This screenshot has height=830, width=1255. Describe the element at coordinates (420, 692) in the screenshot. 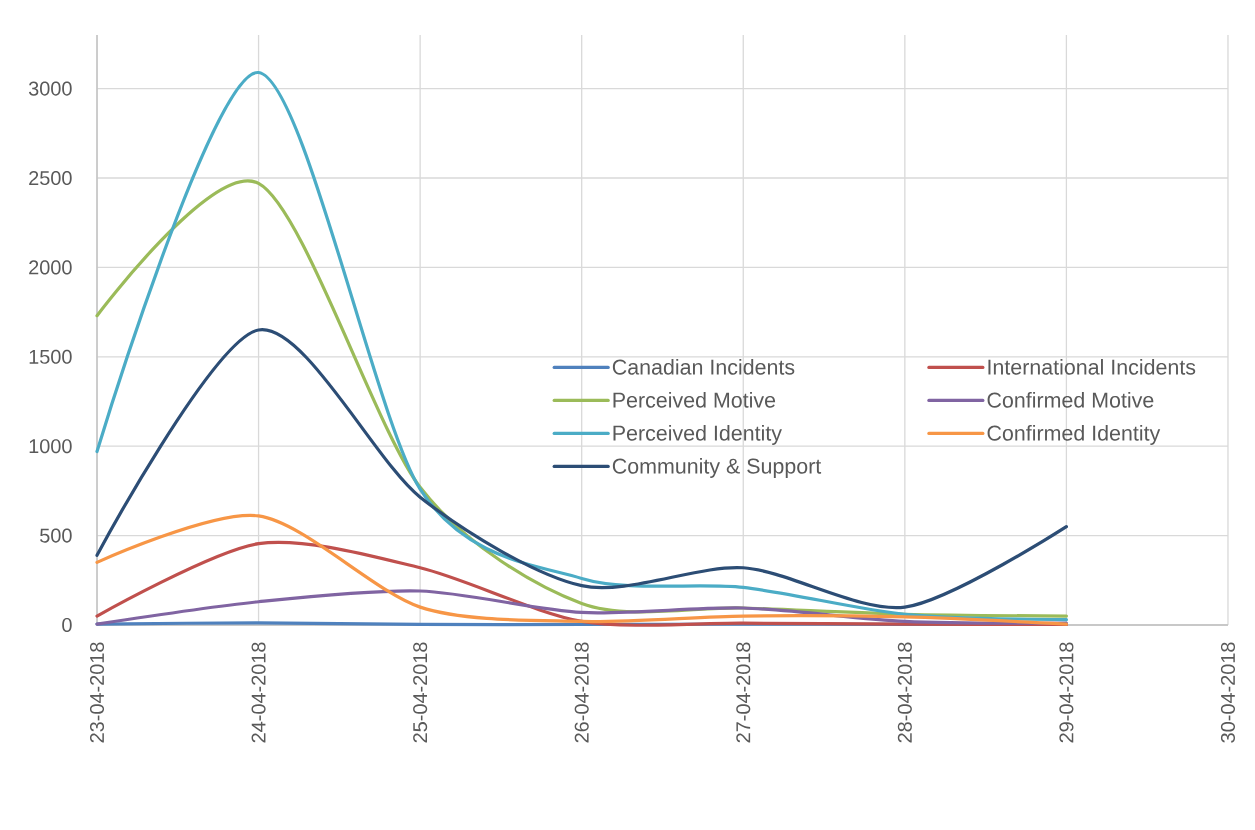

I see `x-tick-label: 25-04-2018` at that location.